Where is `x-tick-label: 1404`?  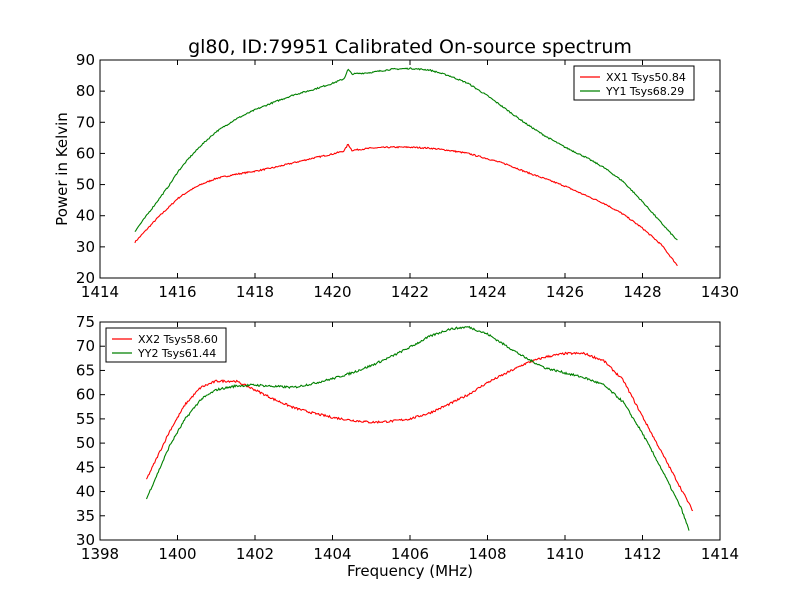
x-tick-label: 1404 is located at coordinates (332, 554).